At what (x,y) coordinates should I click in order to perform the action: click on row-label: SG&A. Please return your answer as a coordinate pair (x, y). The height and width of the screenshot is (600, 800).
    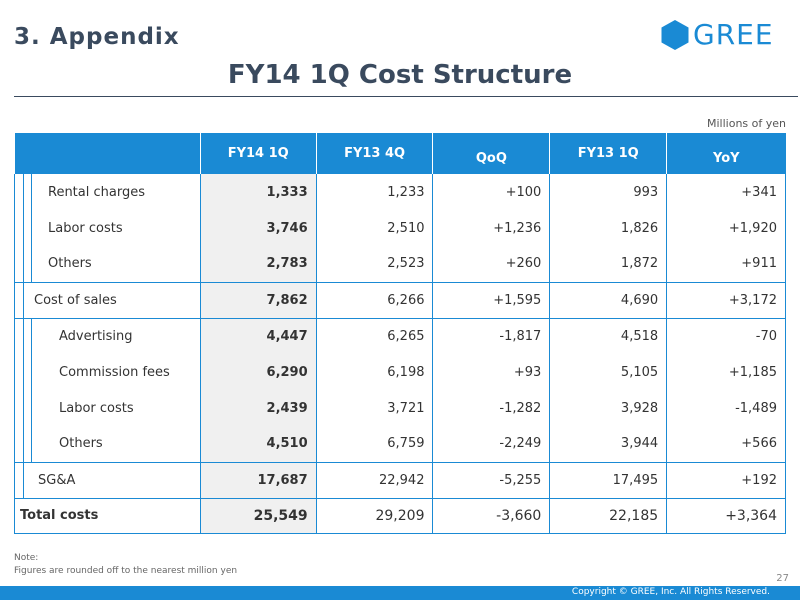
    Looking at the image, I should click on (107, 480).